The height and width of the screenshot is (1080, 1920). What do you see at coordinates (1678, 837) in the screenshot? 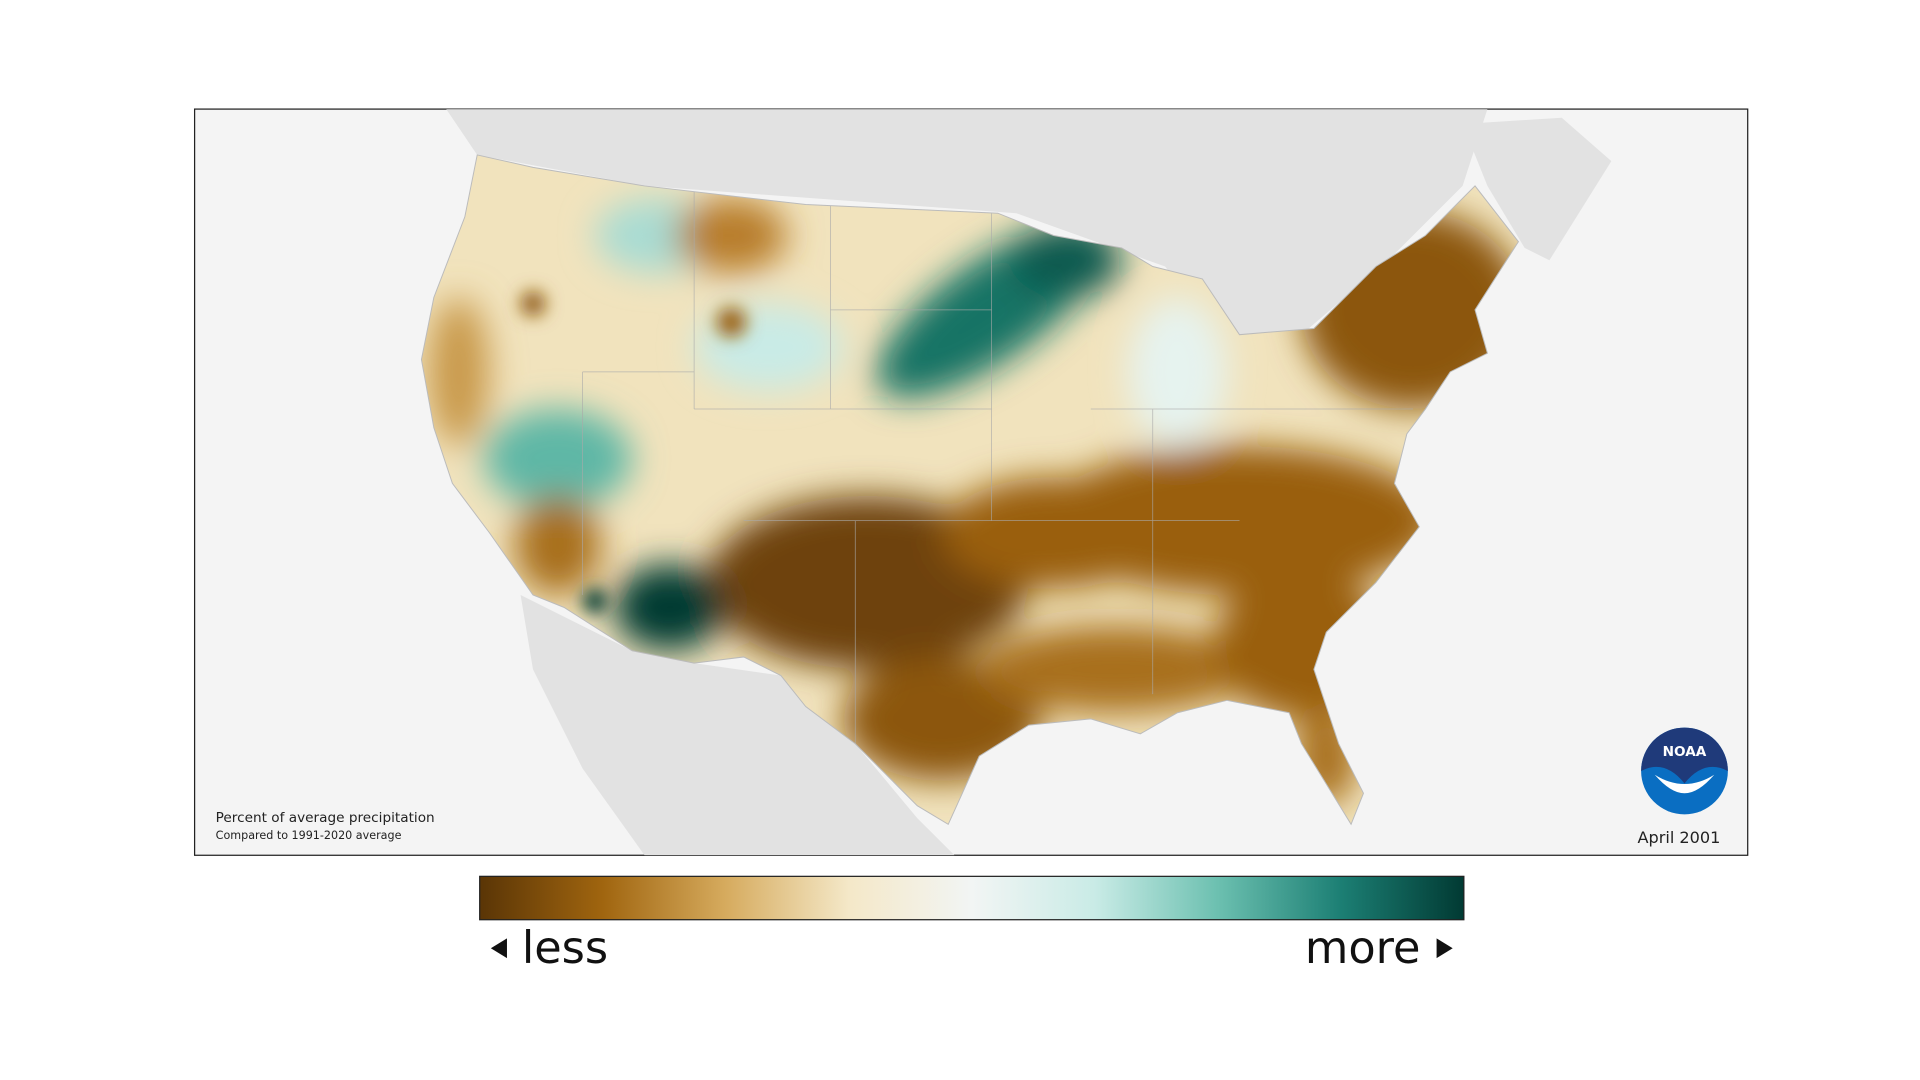
I see `map-date: April 2001` at bounding box center [1678, 837].